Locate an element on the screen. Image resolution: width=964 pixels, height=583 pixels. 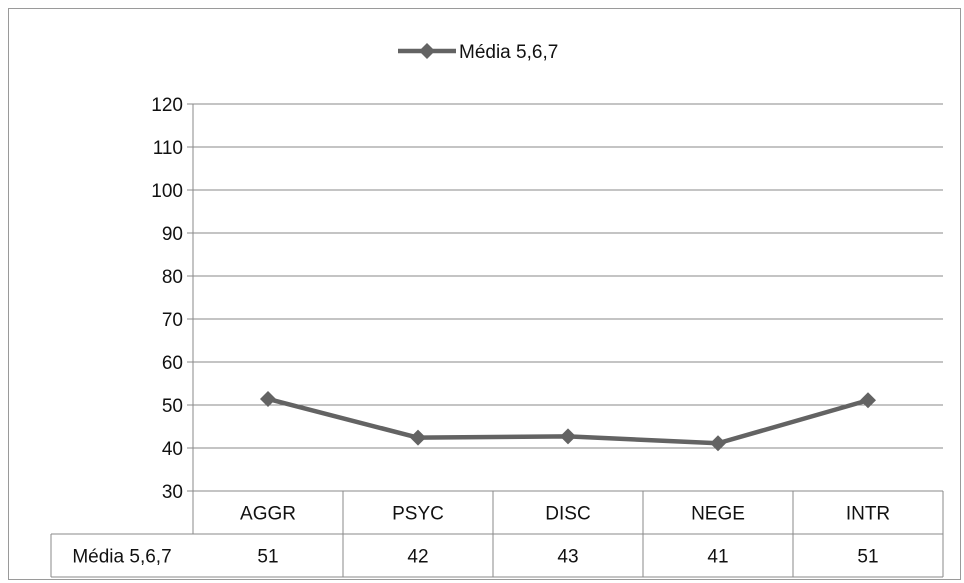
table-row-header: Média 5,6,7 is located at coordinates (121, 557).